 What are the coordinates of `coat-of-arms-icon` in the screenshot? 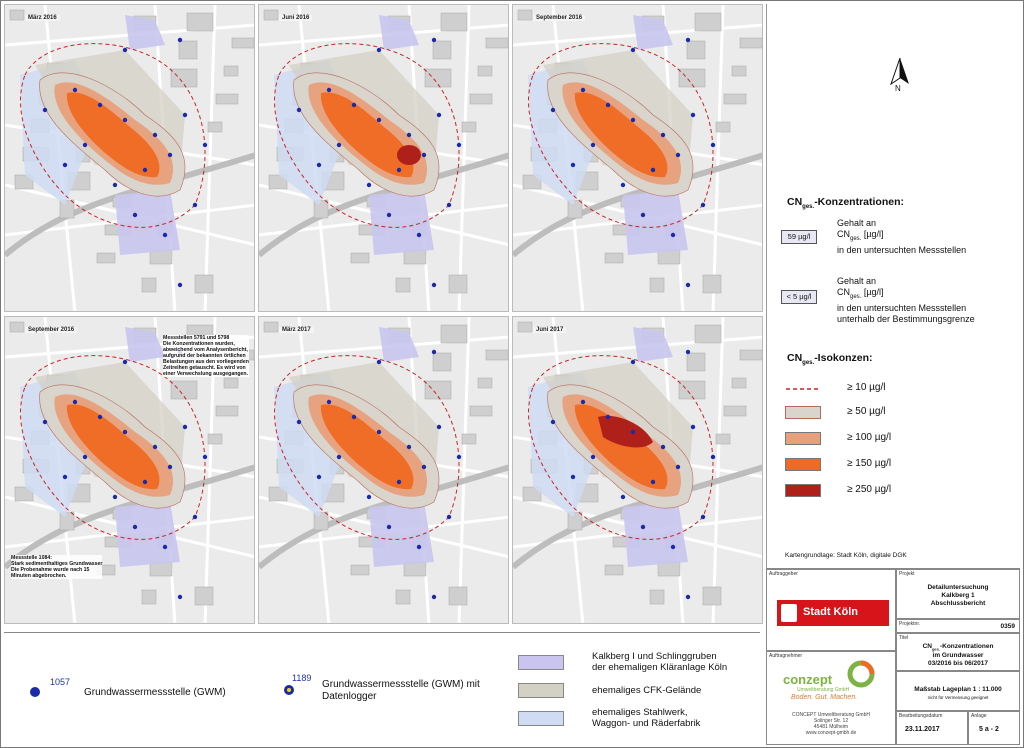 It's located at (789, 613).